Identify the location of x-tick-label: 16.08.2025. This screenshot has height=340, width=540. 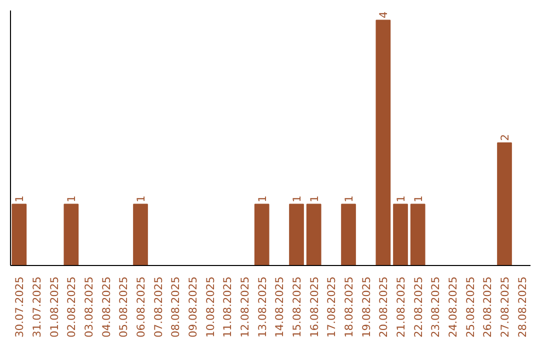
(314, 307).